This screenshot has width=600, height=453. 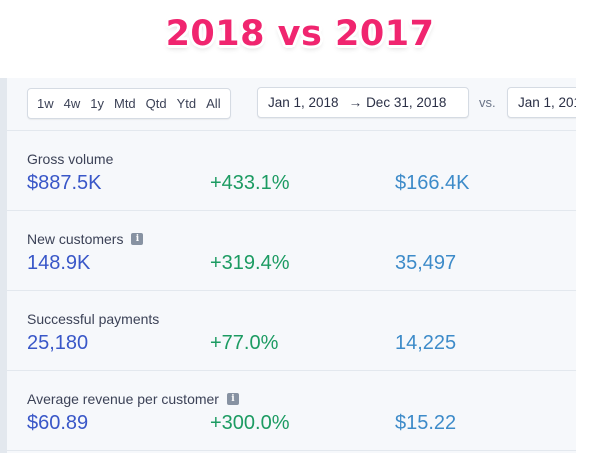 What do you see at coordinates (72, 103) in the screenshot?
I see `range-4w-button: 4w` at bounding box center [72, 103].